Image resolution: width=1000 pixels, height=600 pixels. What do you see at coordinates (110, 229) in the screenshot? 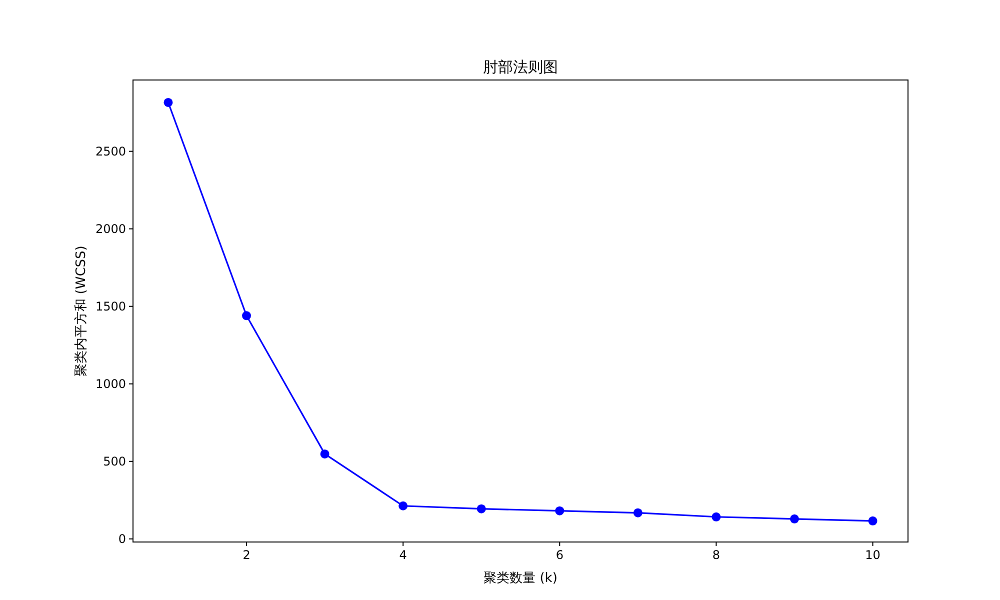
I see `y-tick-label: 2000` at bounding box center [110, 229].